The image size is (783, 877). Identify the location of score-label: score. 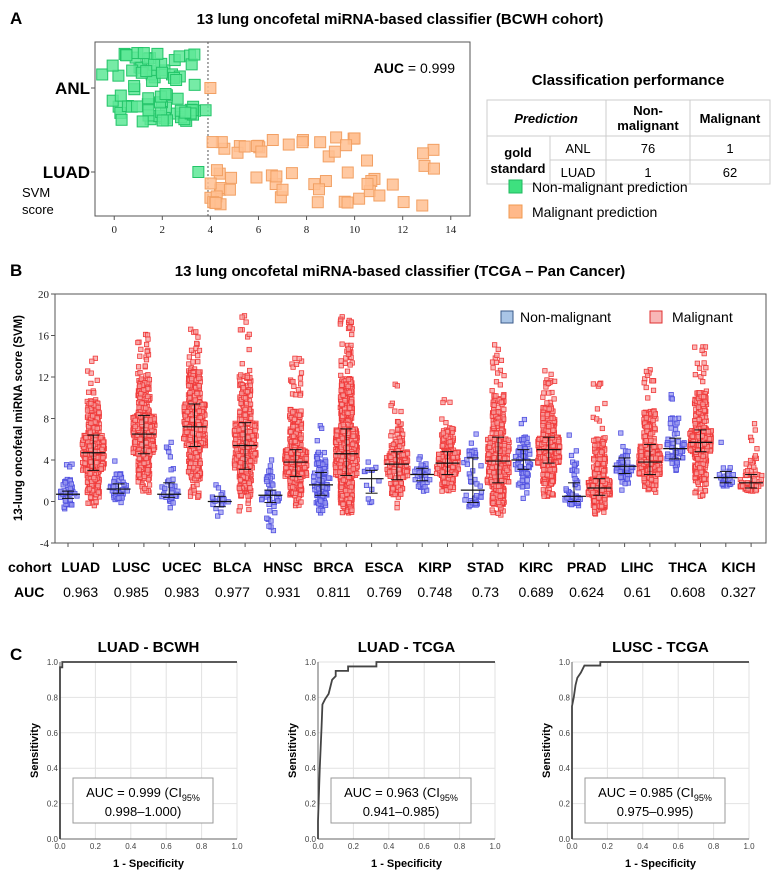
(38, 209).